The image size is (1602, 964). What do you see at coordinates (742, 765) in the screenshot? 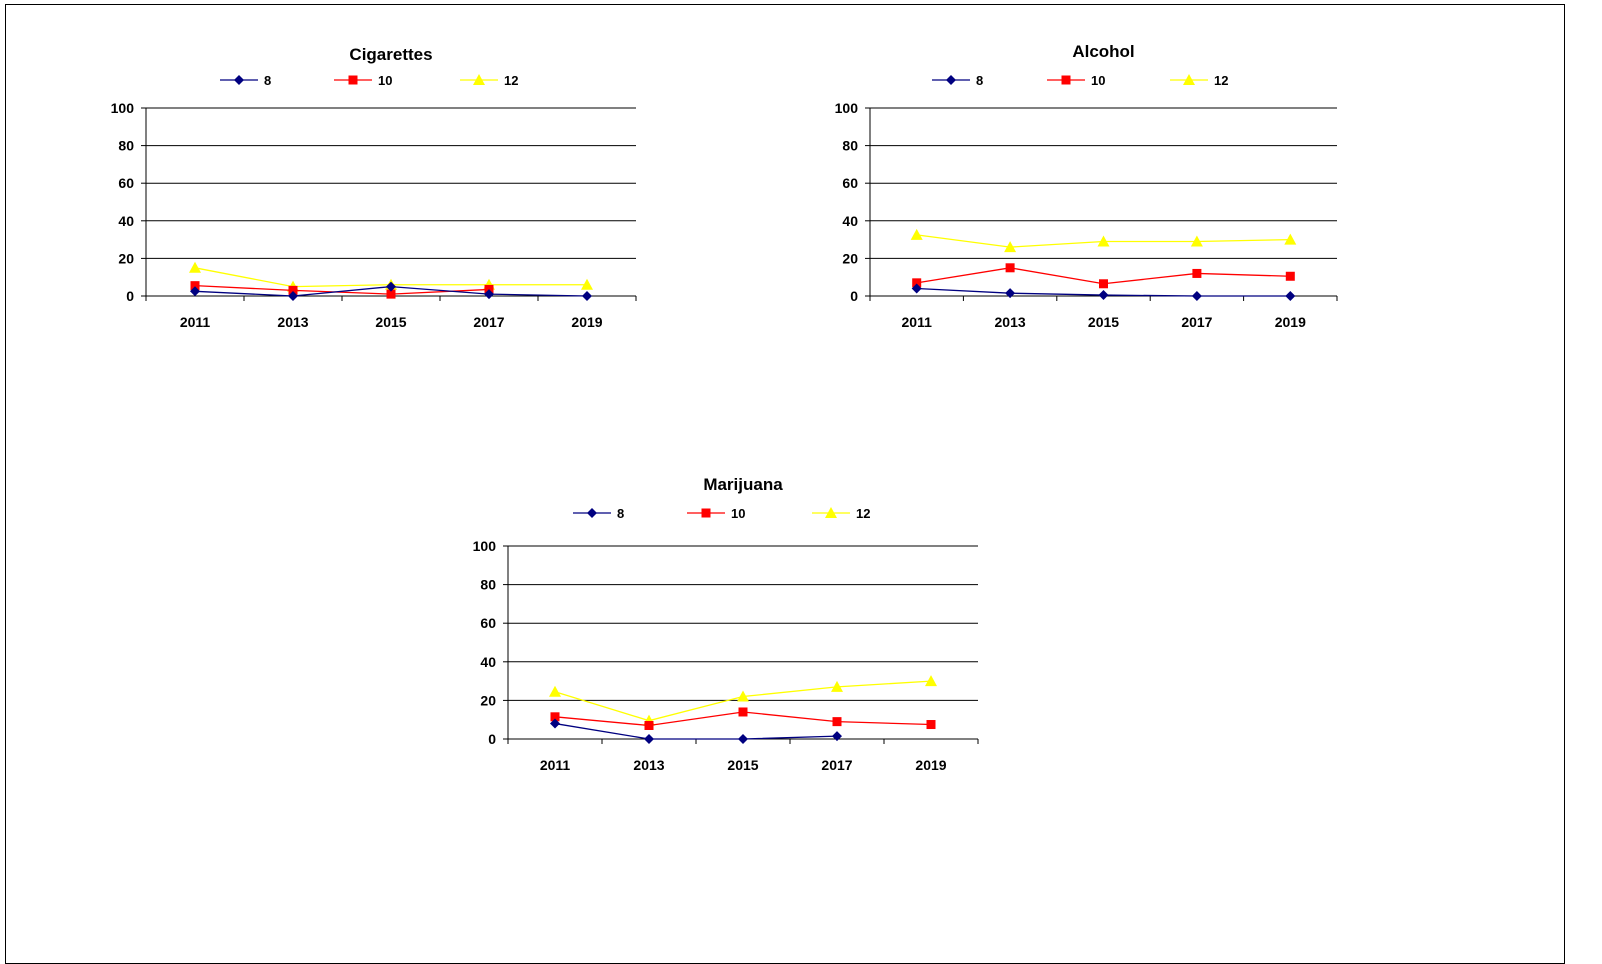
I see `x-tick-label: 2015` at bounding box center [742, 765].